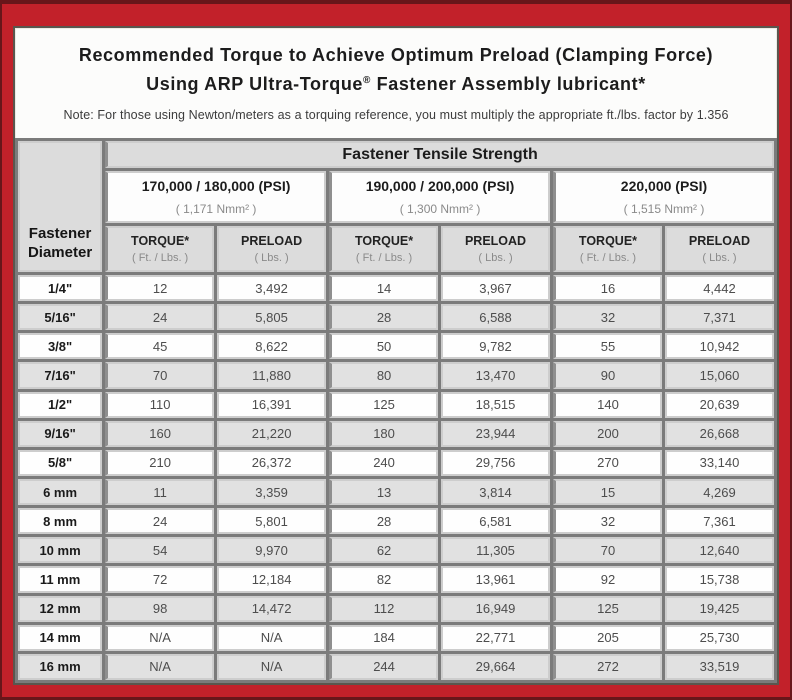 The width and height of the screenshot is (792, 700). I want to click on torque-cell: 140, so click(607, 404).